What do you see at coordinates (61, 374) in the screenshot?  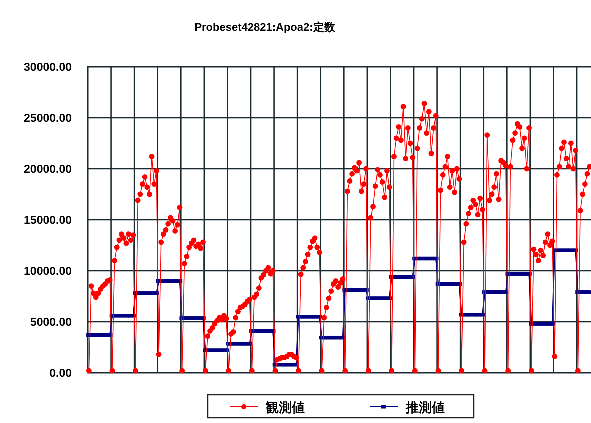 I see `y-tick-label: 0.00` at bounding box center [61, 374].